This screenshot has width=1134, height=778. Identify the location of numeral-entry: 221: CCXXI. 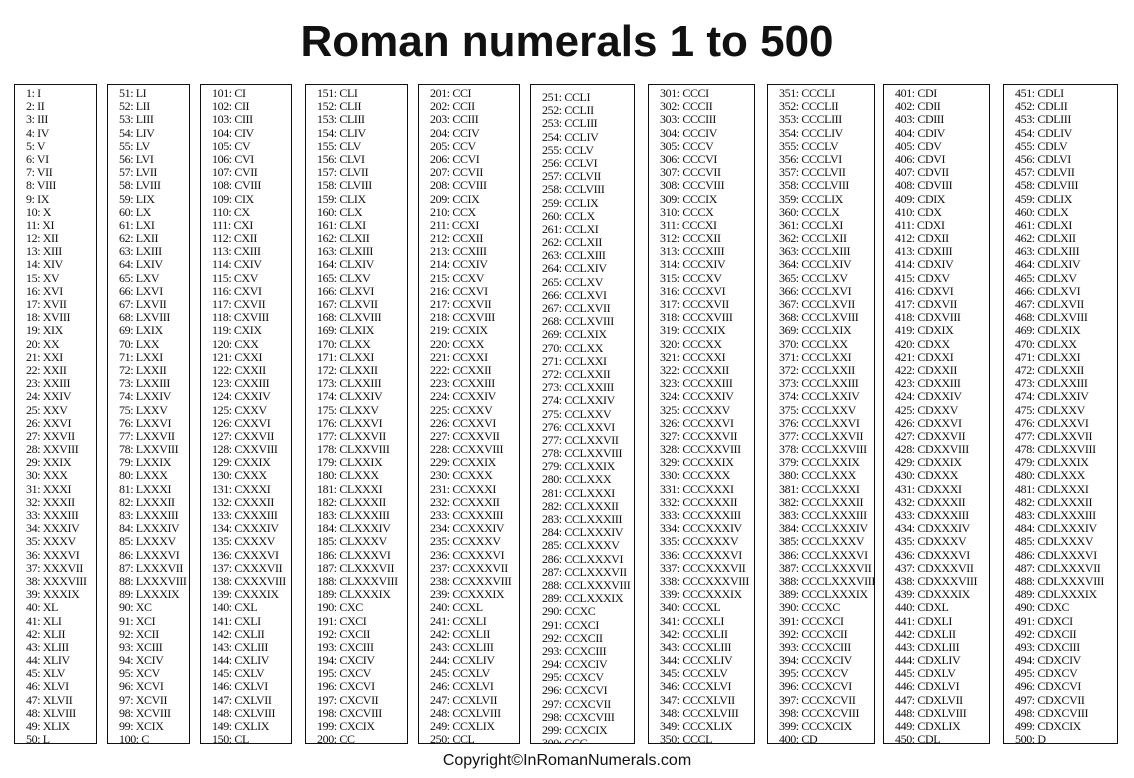
(459, 356).